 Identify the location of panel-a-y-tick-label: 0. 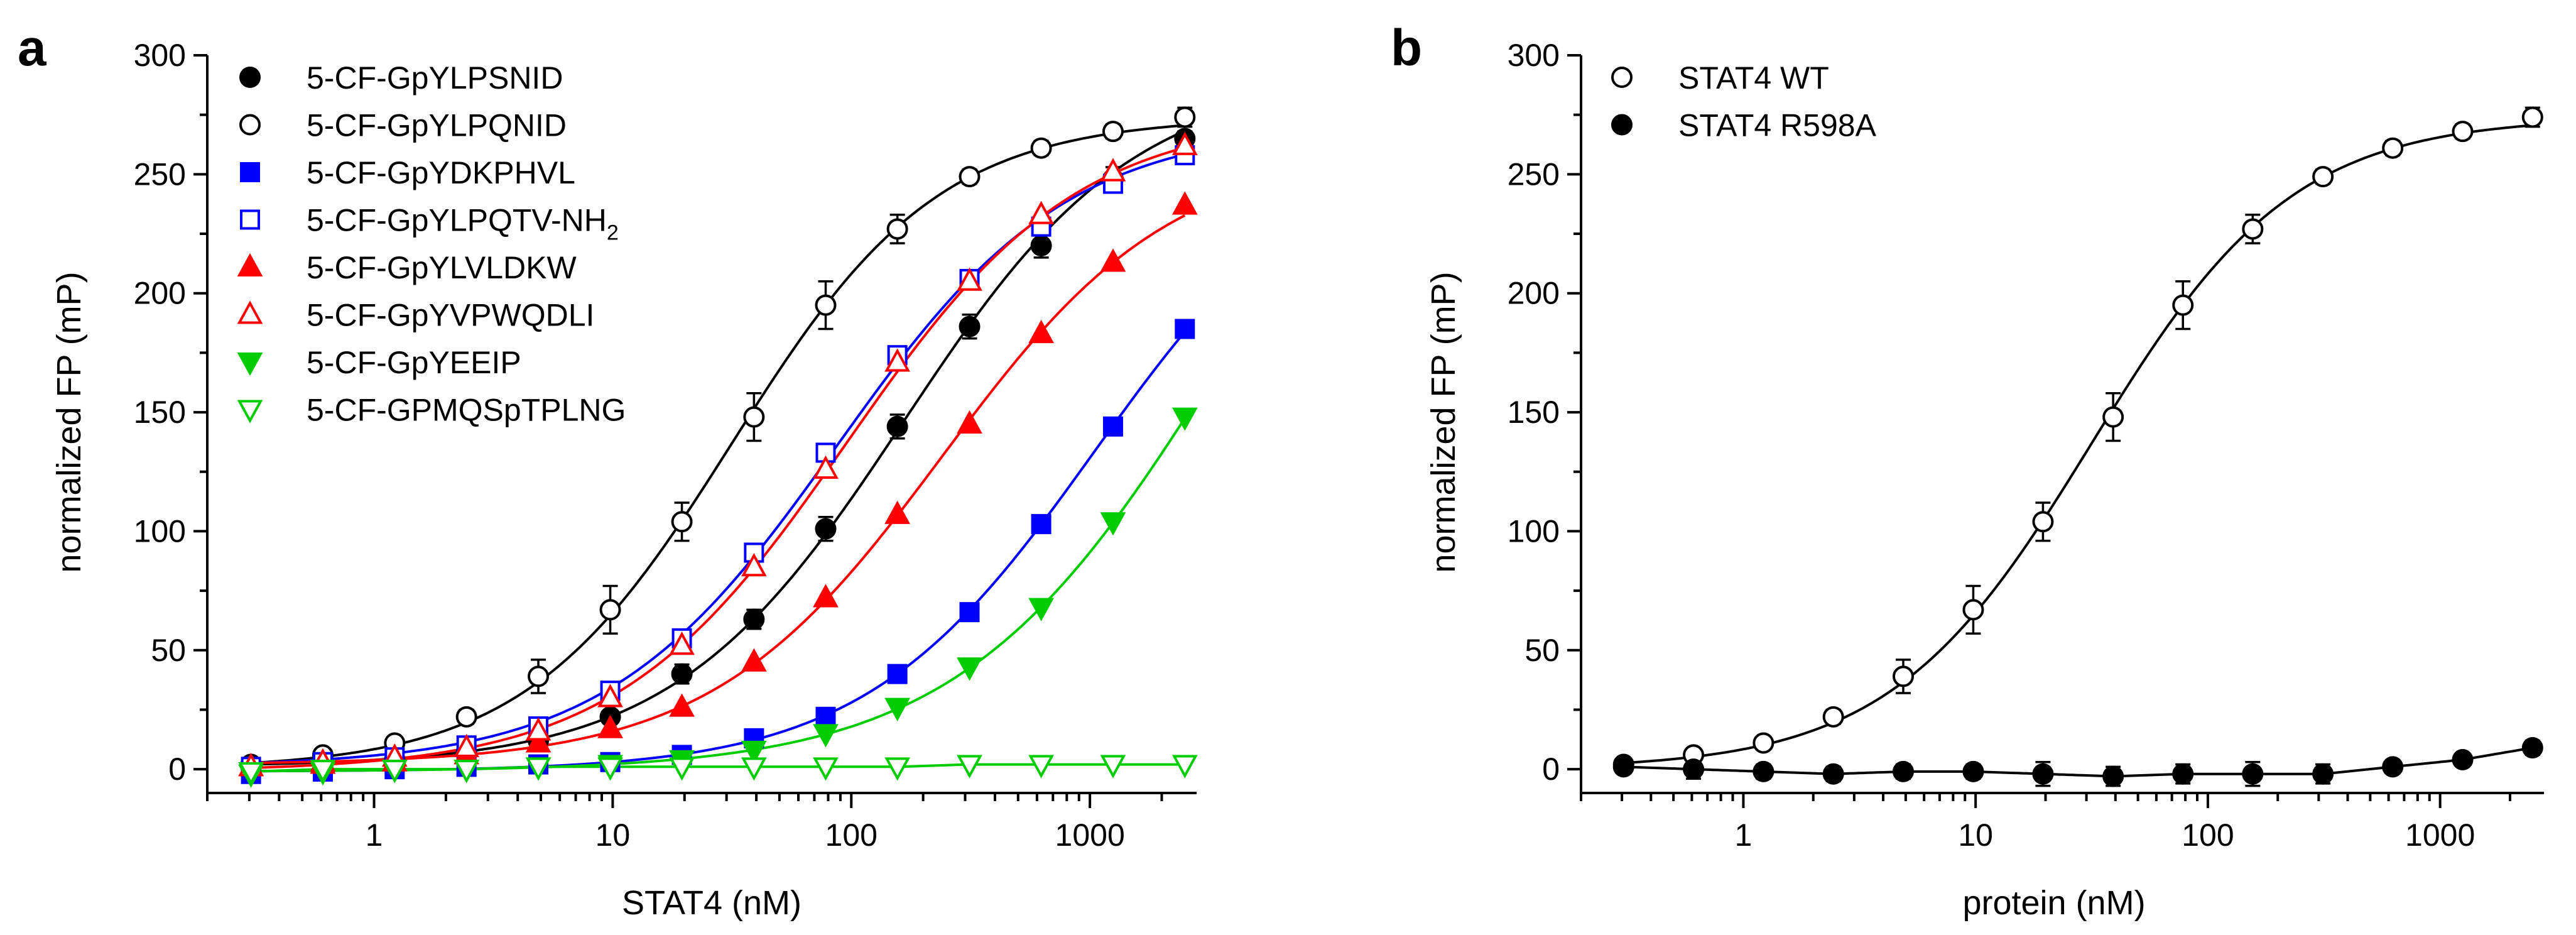
(177, 770).